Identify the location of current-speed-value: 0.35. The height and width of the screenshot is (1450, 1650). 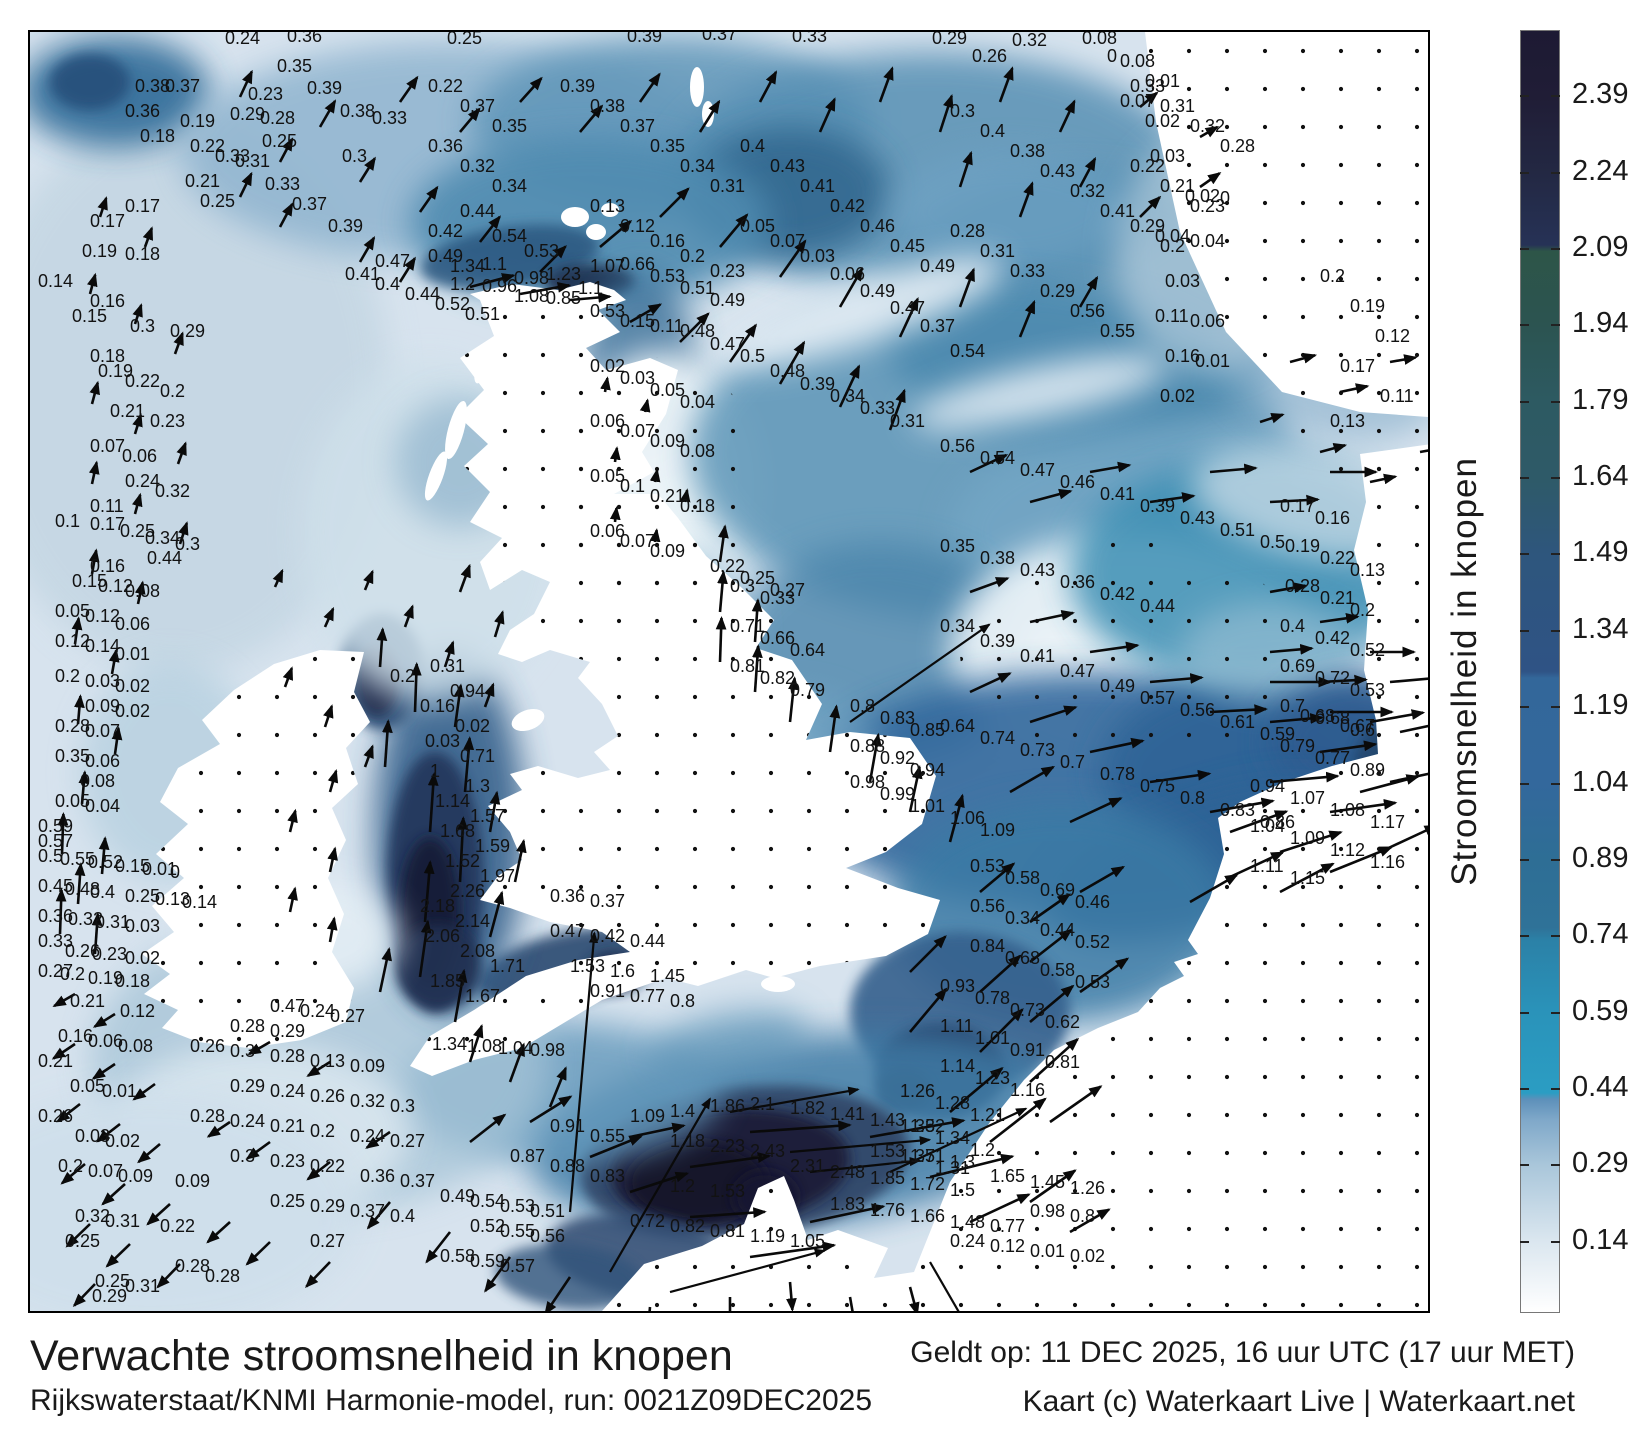
(294, 66).